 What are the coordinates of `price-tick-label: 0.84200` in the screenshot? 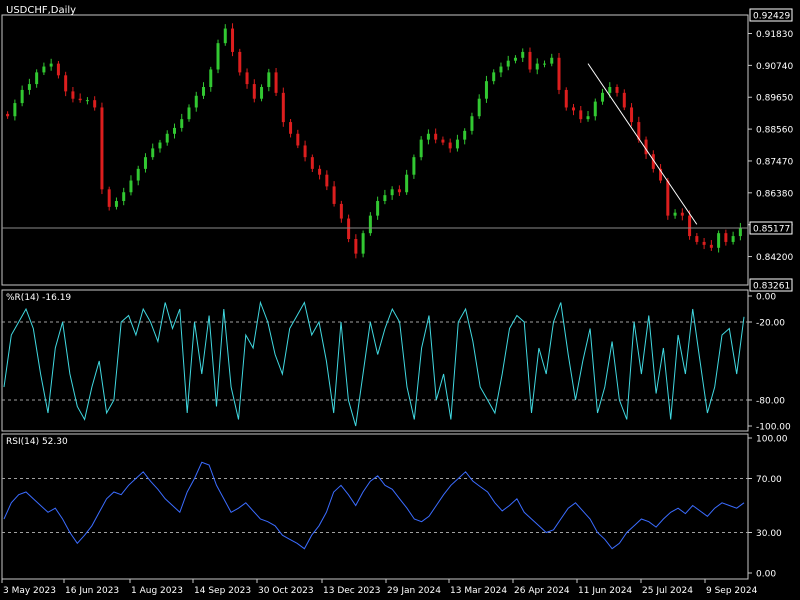 It's located at (774, 258).